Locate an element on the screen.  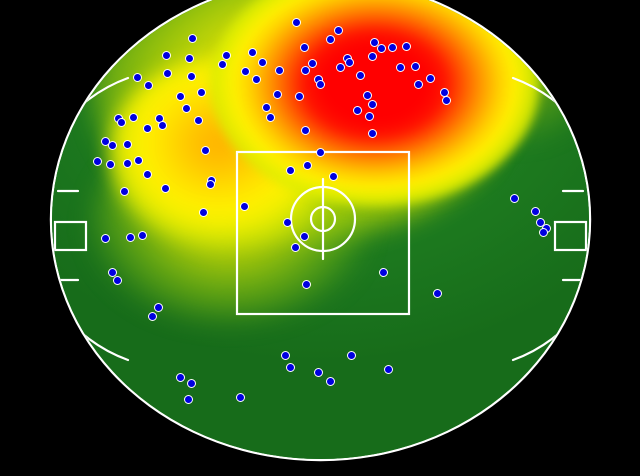
fifty-arc-right is located at coordinates (550, 219).